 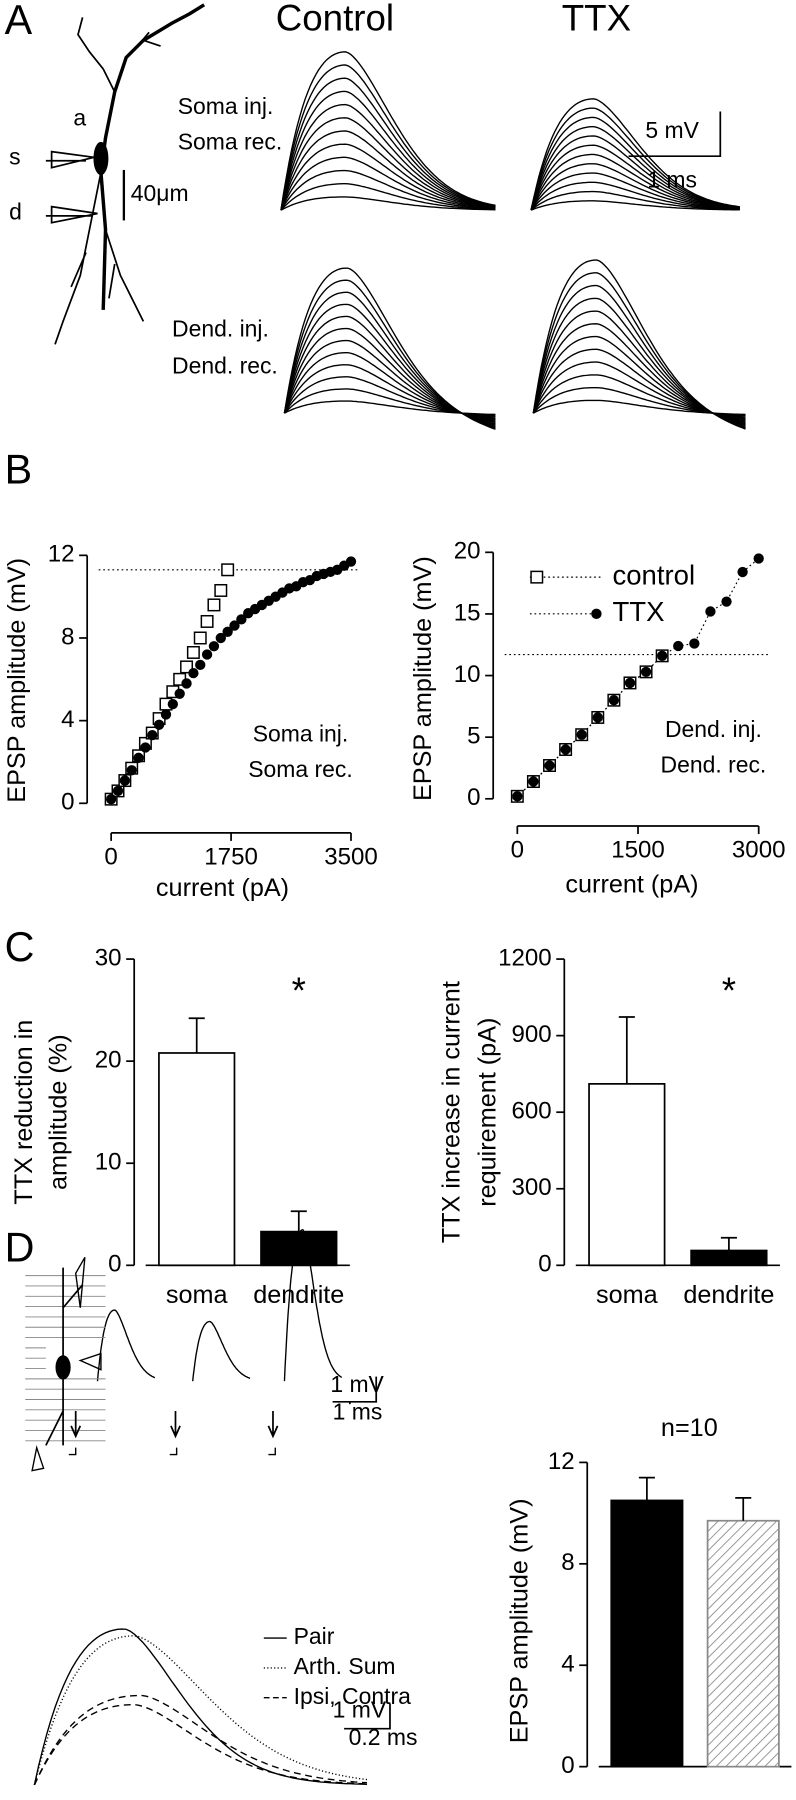 I want to click on legend-label: TTX, so click(x=638, y=611).